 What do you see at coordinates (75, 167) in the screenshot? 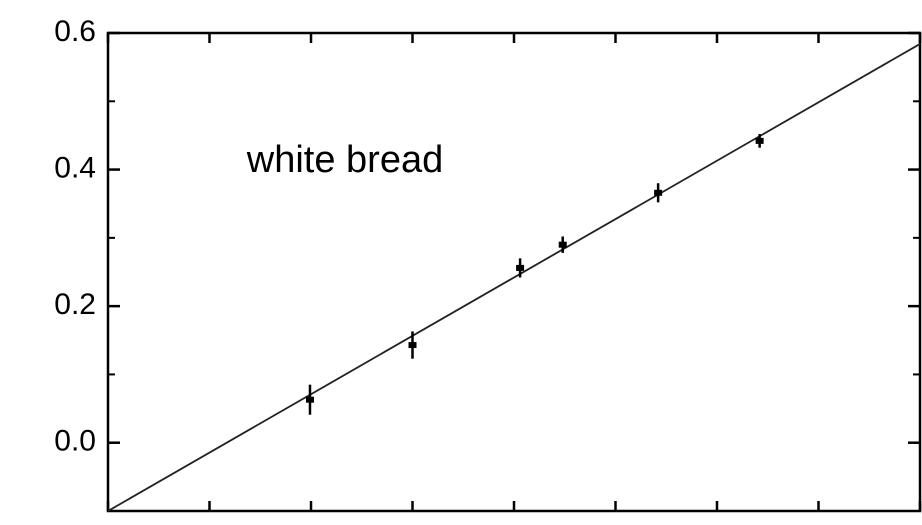
I see `y-tick-label: 0.4` at bounding box center [75, 167].